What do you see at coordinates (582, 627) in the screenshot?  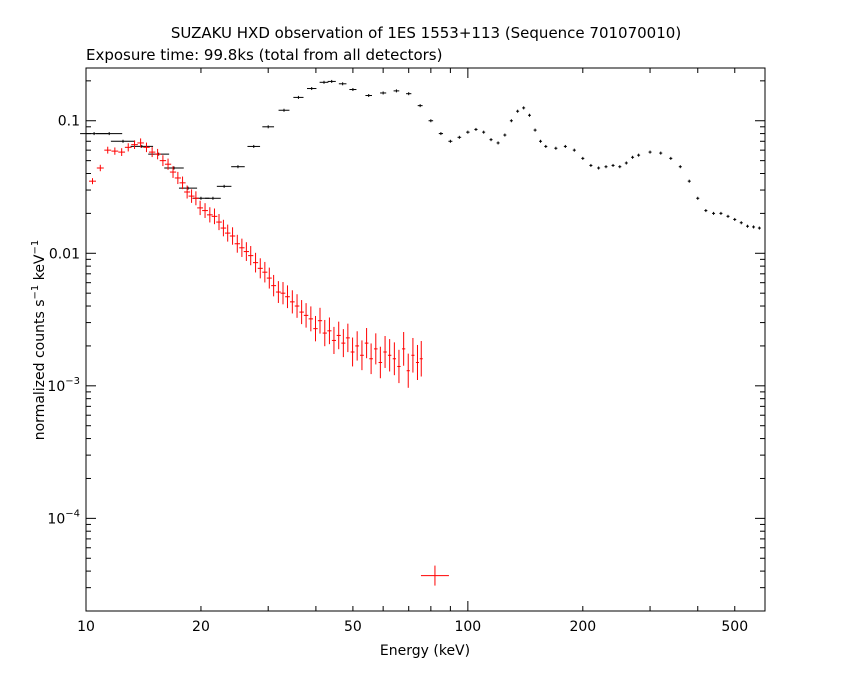 I see `x-tick-label: 200` at bounding box center [582, 627].